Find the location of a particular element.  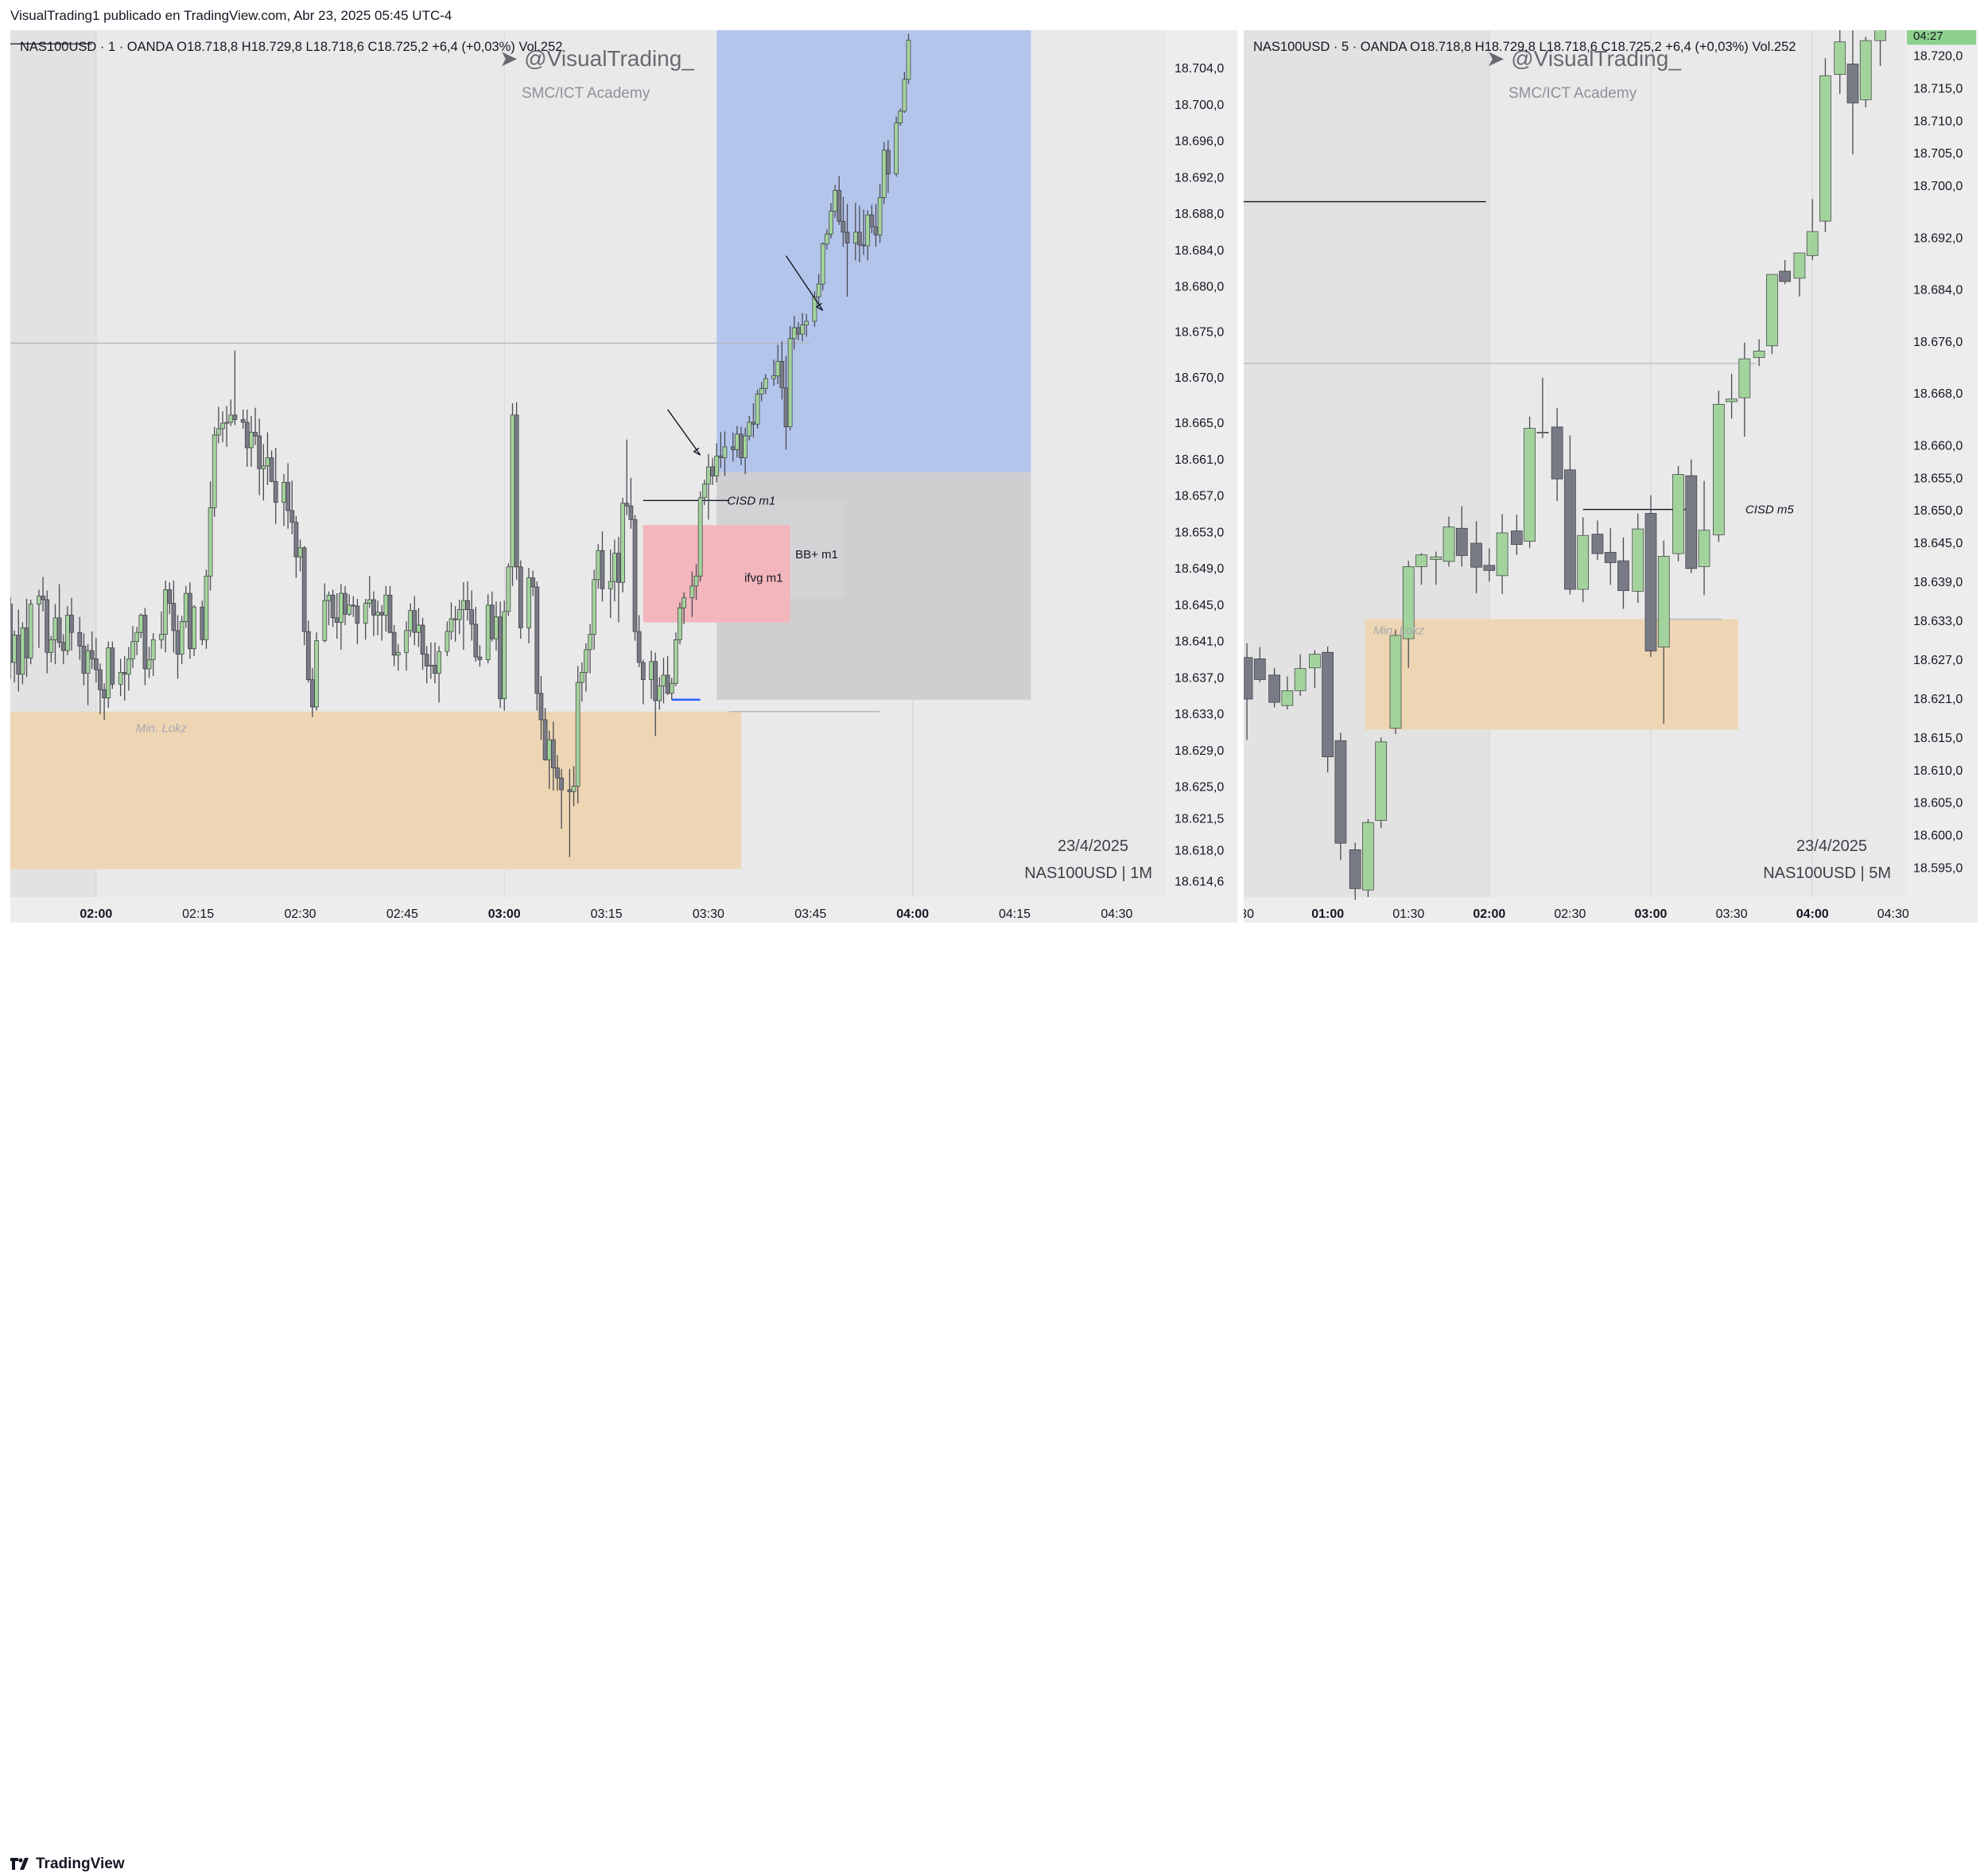

annotation-label: ifvg m1 is located at coordinates (763, 578).